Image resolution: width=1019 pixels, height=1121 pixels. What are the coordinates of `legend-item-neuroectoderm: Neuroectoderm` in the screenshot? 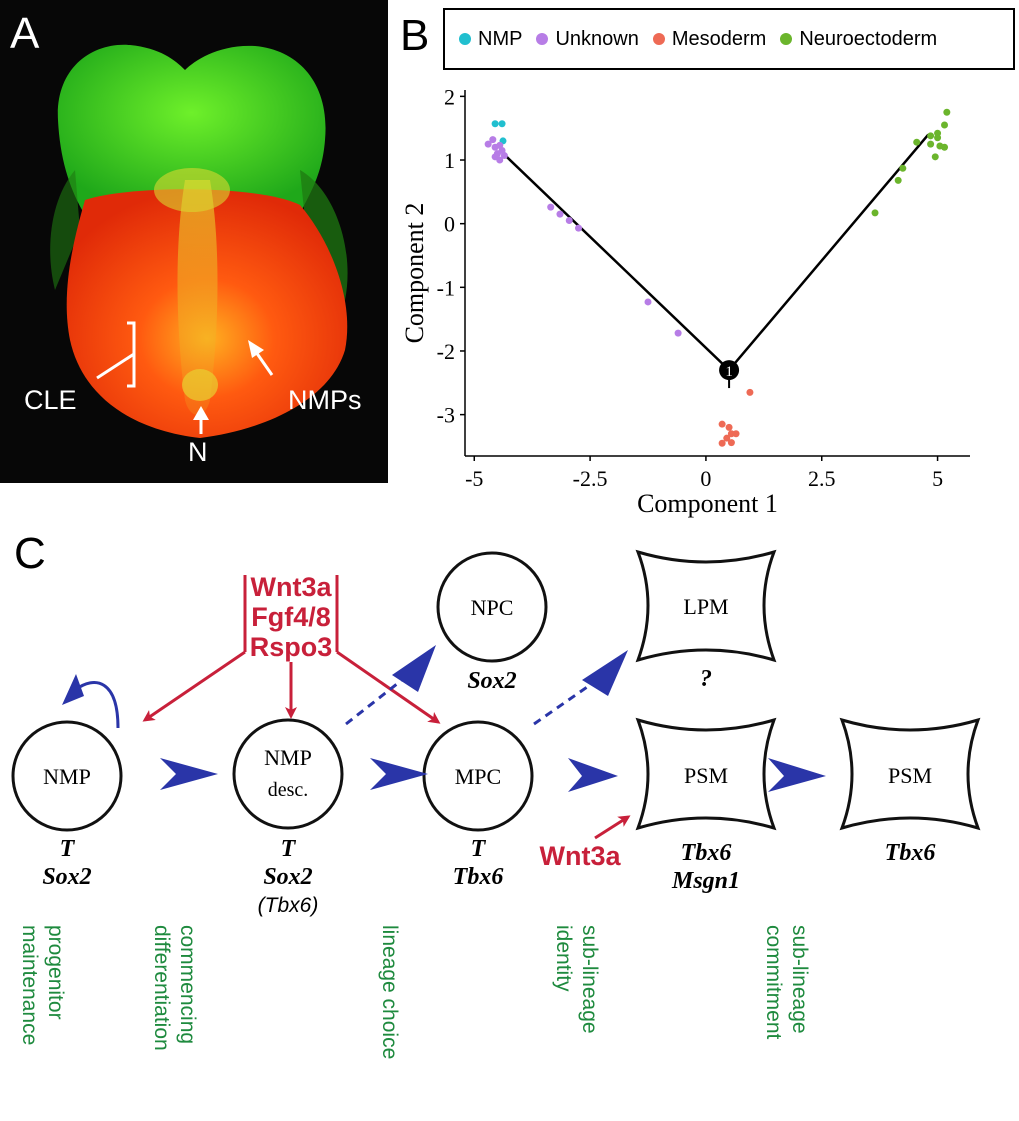 It's located at (858, 39).